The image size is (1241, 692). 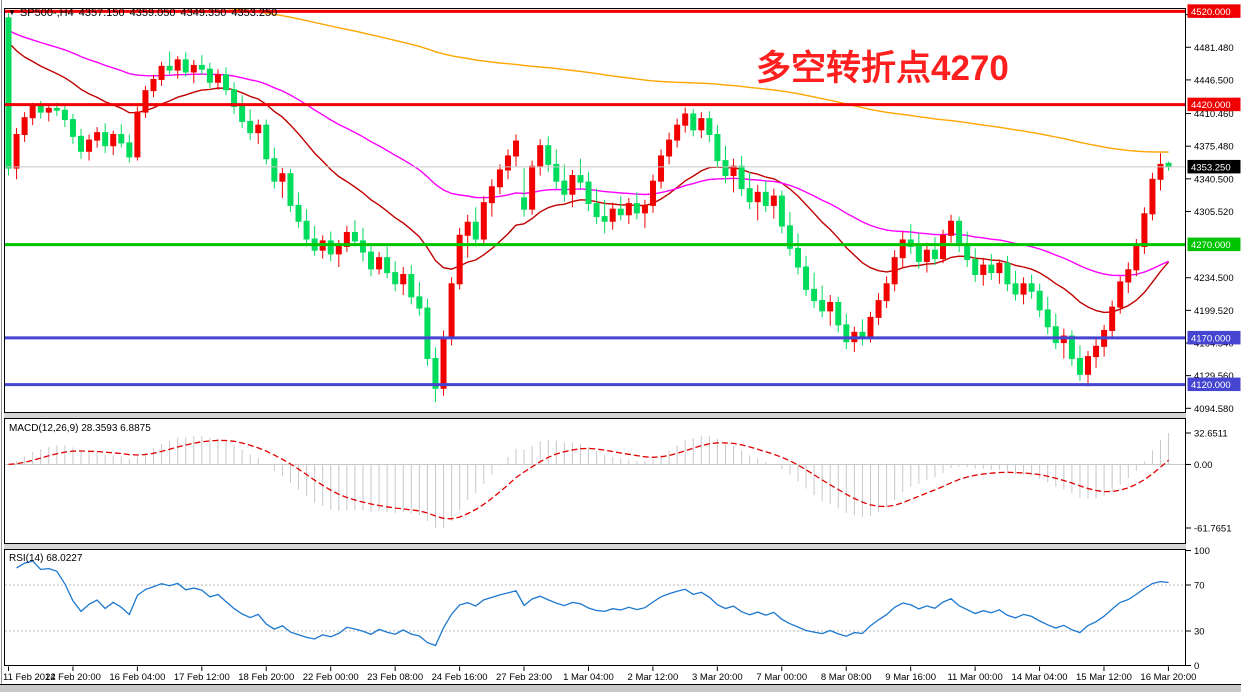 I want to click on svg-text: 22 Feb 00:00, so click(x=331, y=677).